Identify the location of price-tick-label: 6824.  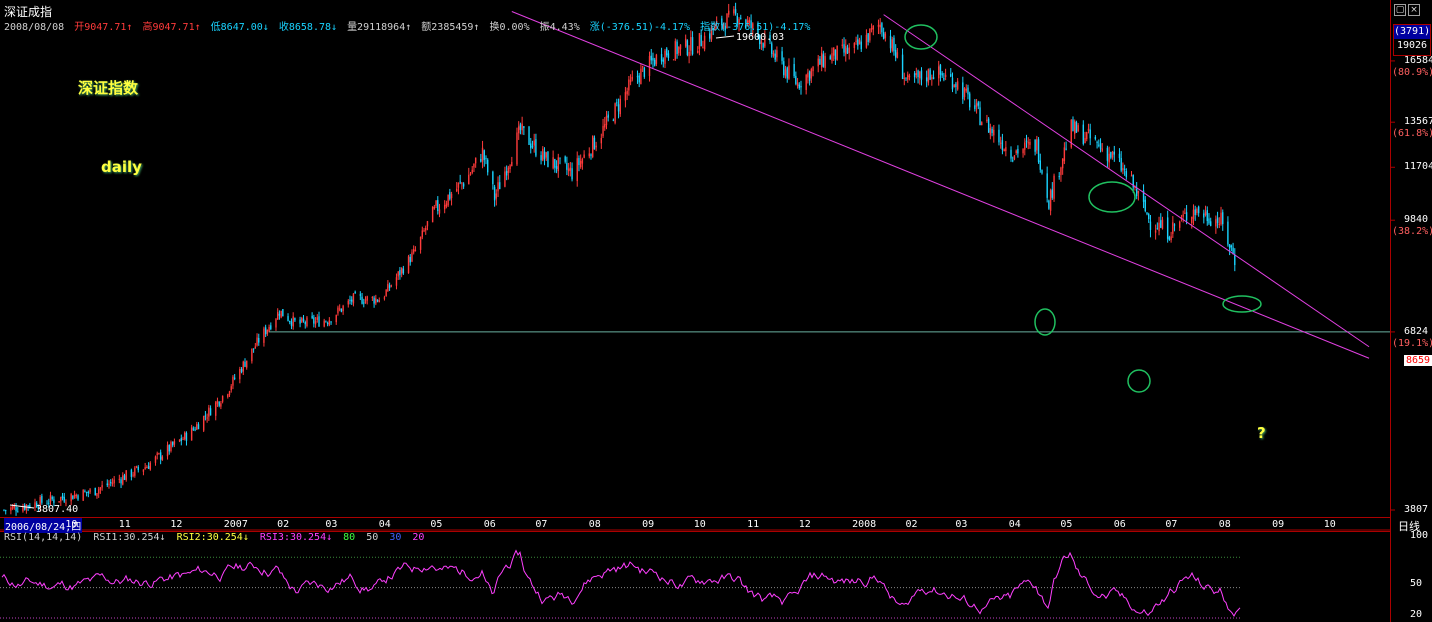
(1416, 331).